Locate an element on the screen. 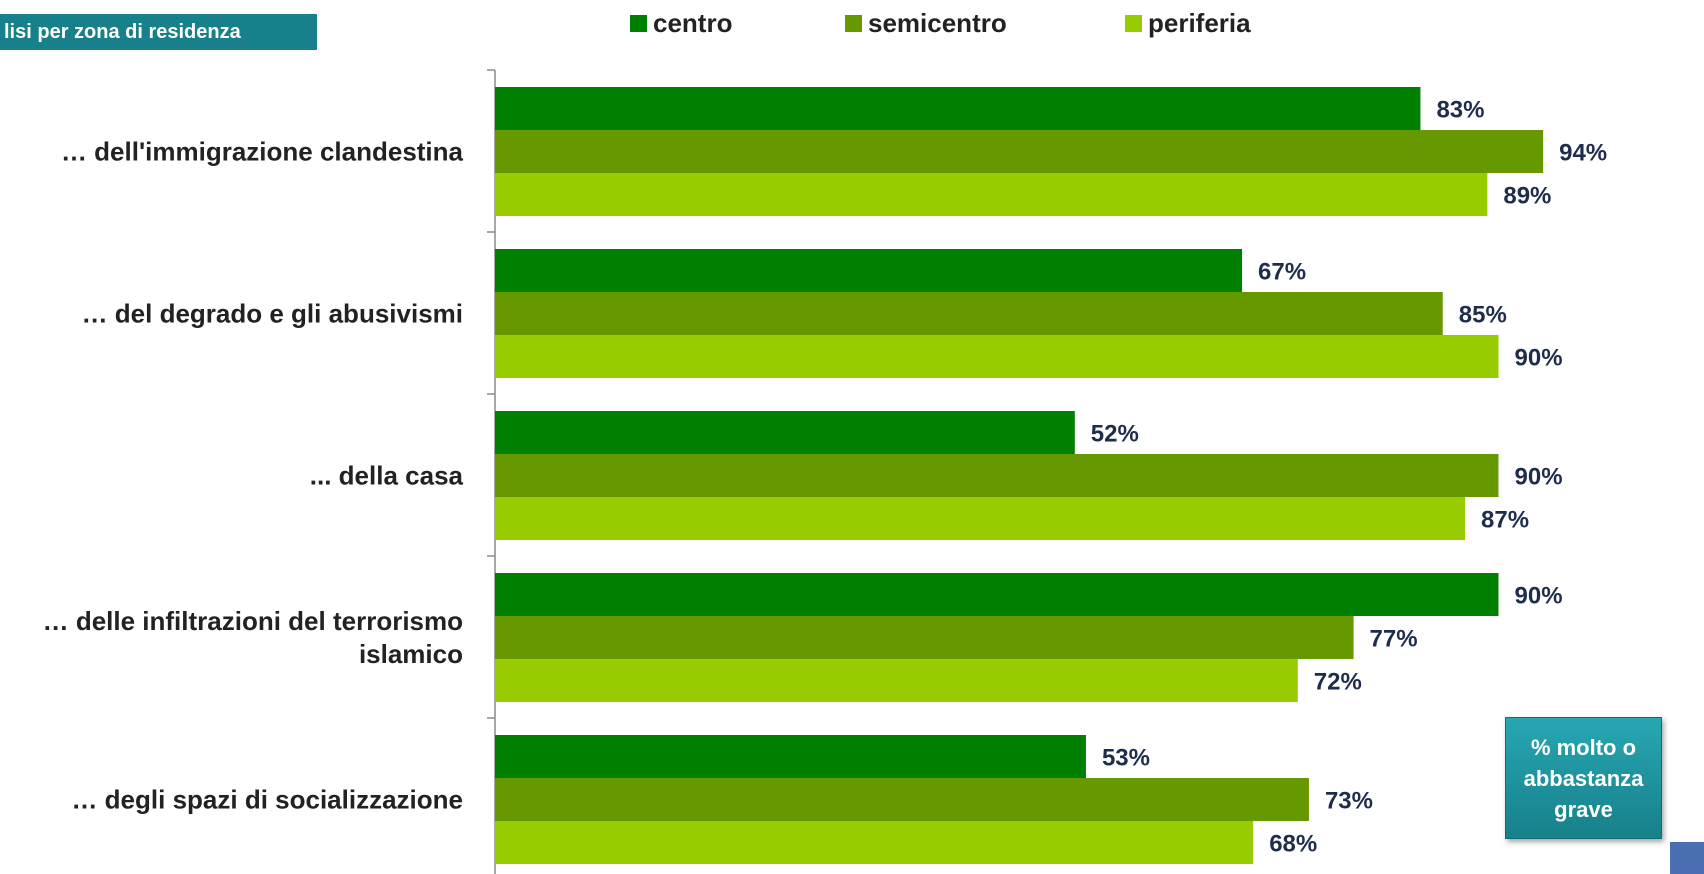 The width and height of the screenshot is (1704, 874). data-label-semicentro: 94% is located at coordinates (1583, 153).